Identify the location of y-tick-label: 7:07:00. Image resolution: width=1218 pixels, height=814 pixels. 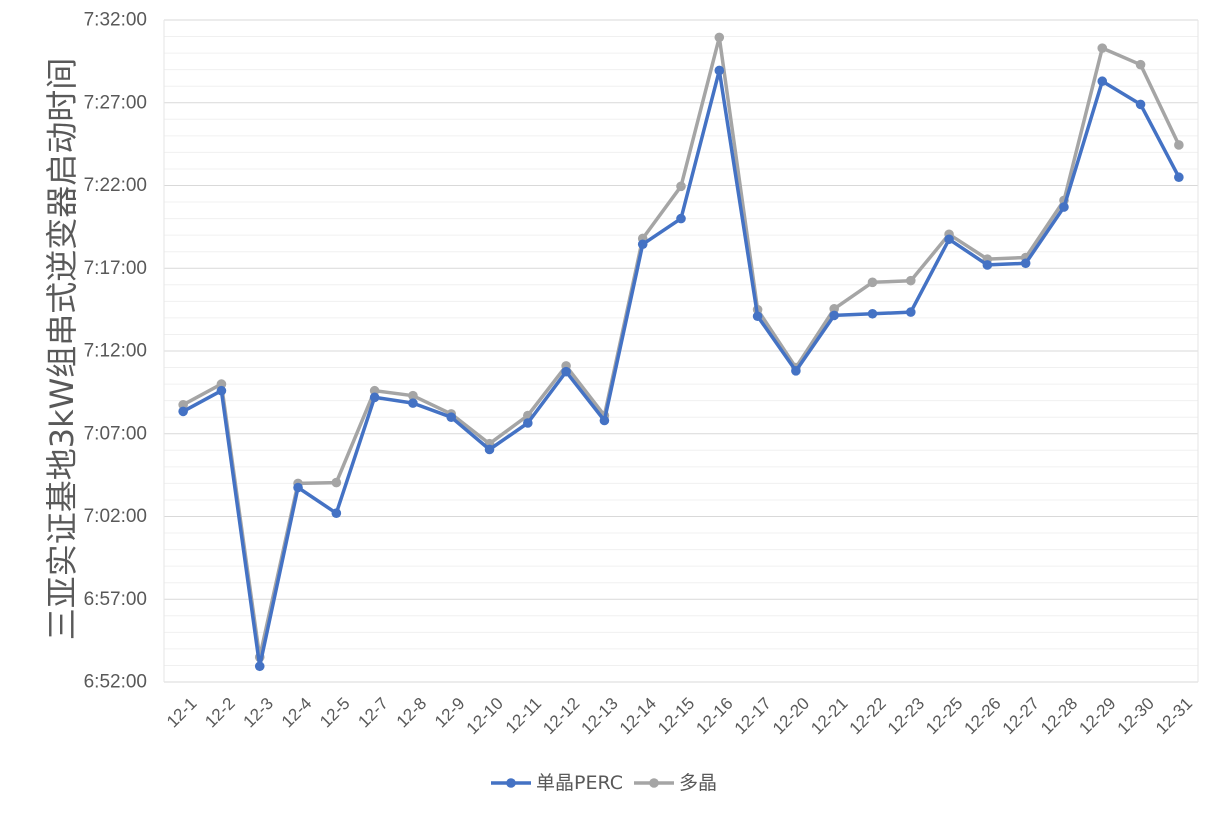
(115, 433).